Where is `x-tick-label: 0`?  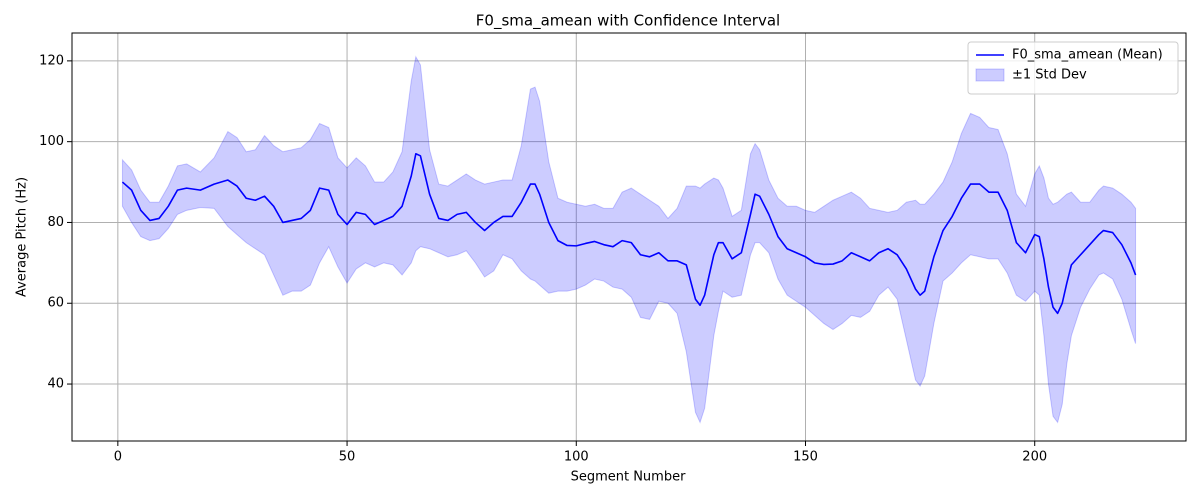 x-tick-label: 0 is located at coordinates (118, 457).